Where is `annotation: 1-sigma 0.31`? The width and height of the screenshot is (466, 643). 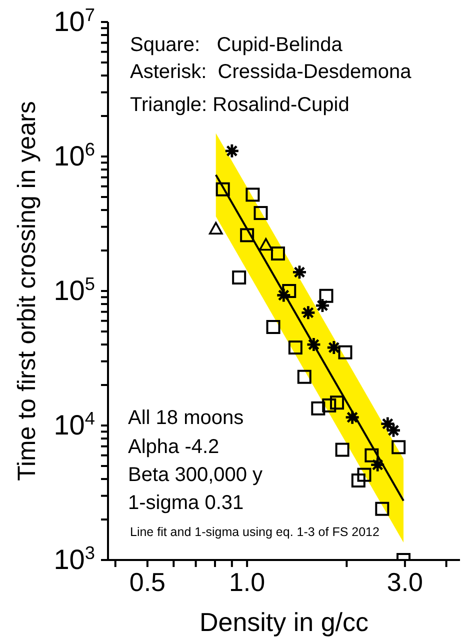 annotation: 1-sigma 0.31 is located at coordinates (186, 503).